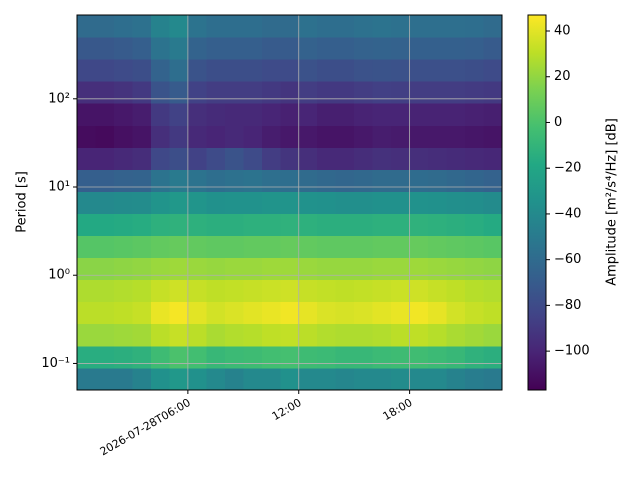 The image size is (640, 484). What do you see at coordinates (59, 98) in the screenshot?
I see `y-tick-label: 10²` at bounding box center [59, 98].